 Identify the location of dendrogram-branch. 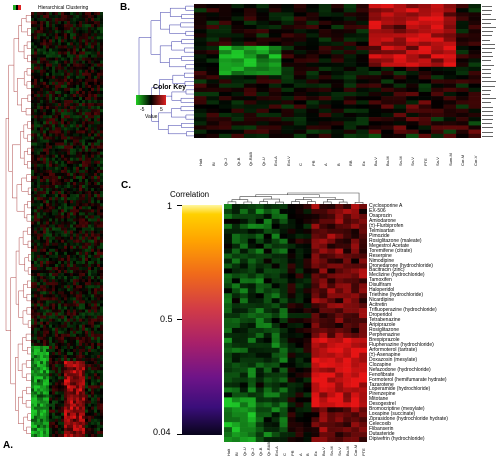
(17, 277).